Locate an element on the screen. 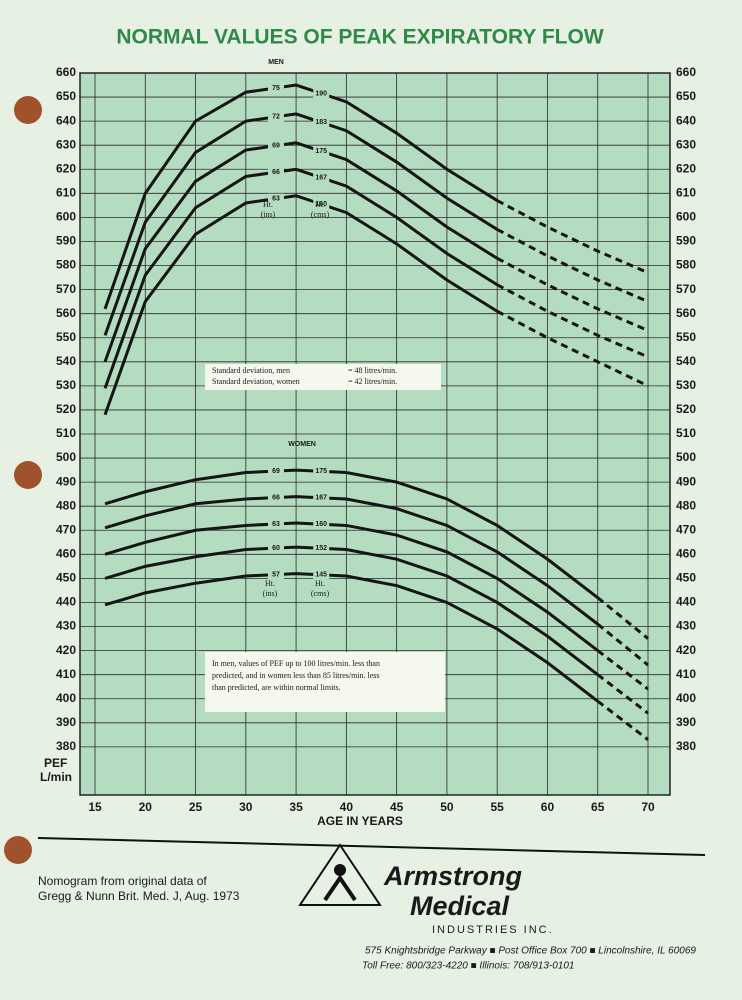  sd-text: Standard deviation, men is located at coordinates (251, 370).